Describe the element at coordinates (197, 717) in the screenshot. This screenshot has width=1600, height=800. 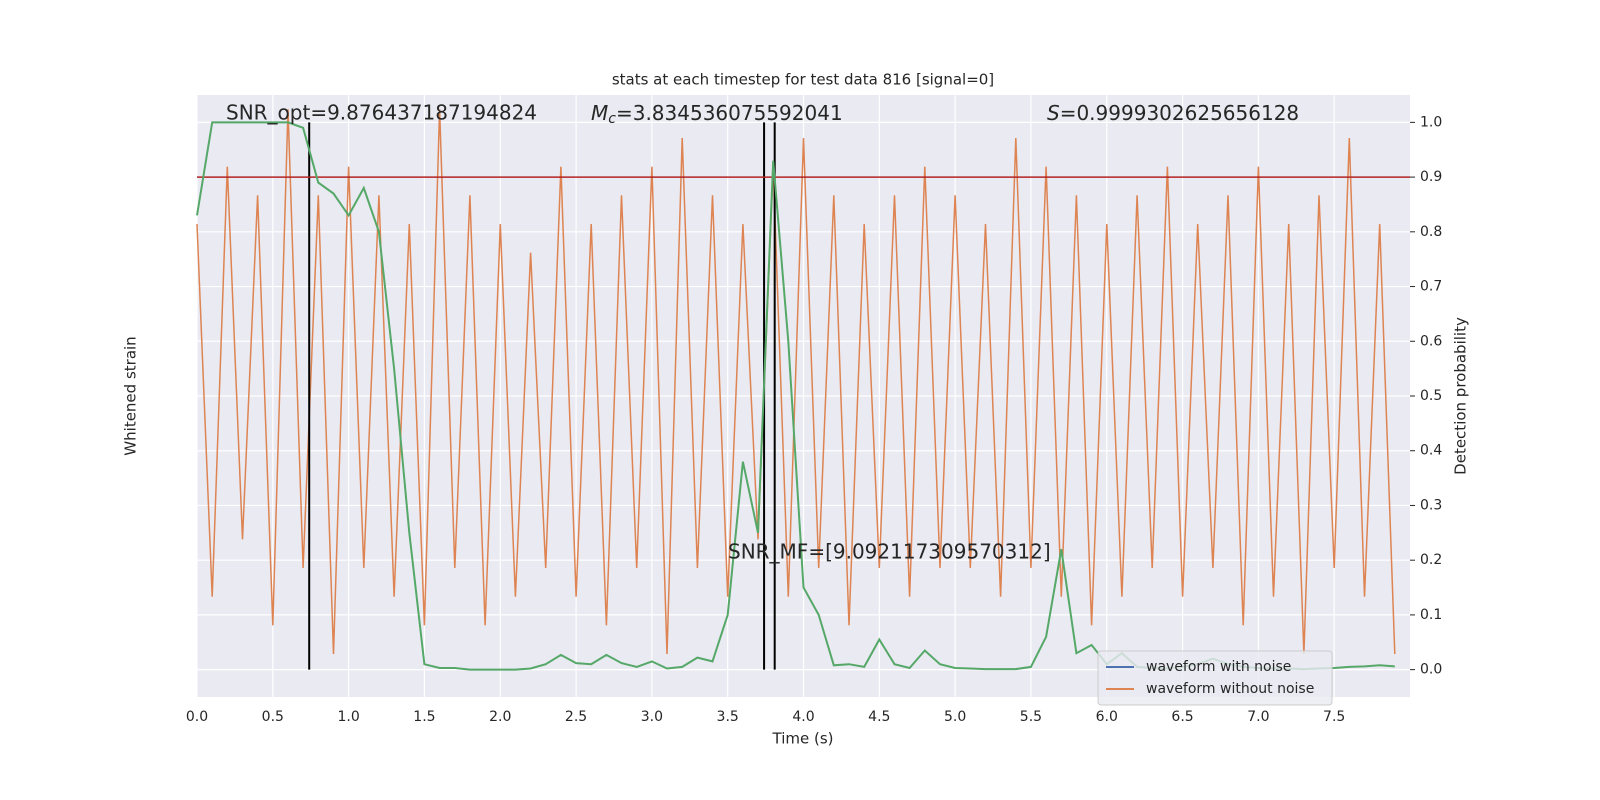
I see `x-tick-label: 0.0` at that location.